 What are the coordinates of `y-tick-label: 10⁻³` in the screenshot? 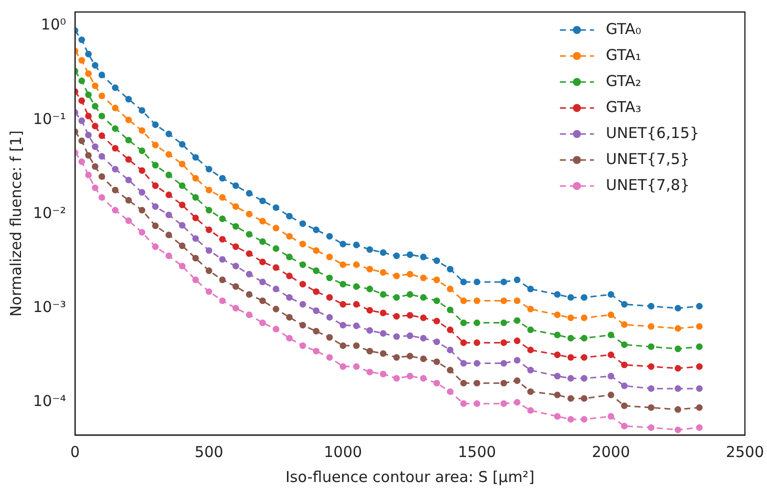 It's located at (49, 307).